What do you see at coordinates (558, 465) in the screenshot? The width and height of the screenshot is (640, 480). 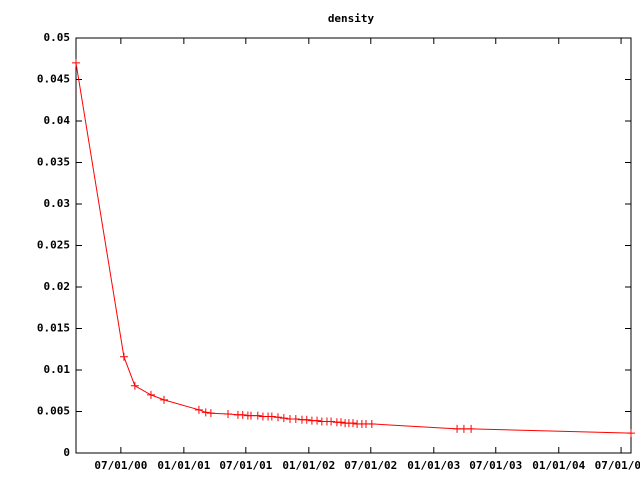 I see `x-tick-label: 01/01/04` at bounding box center [558, 465].